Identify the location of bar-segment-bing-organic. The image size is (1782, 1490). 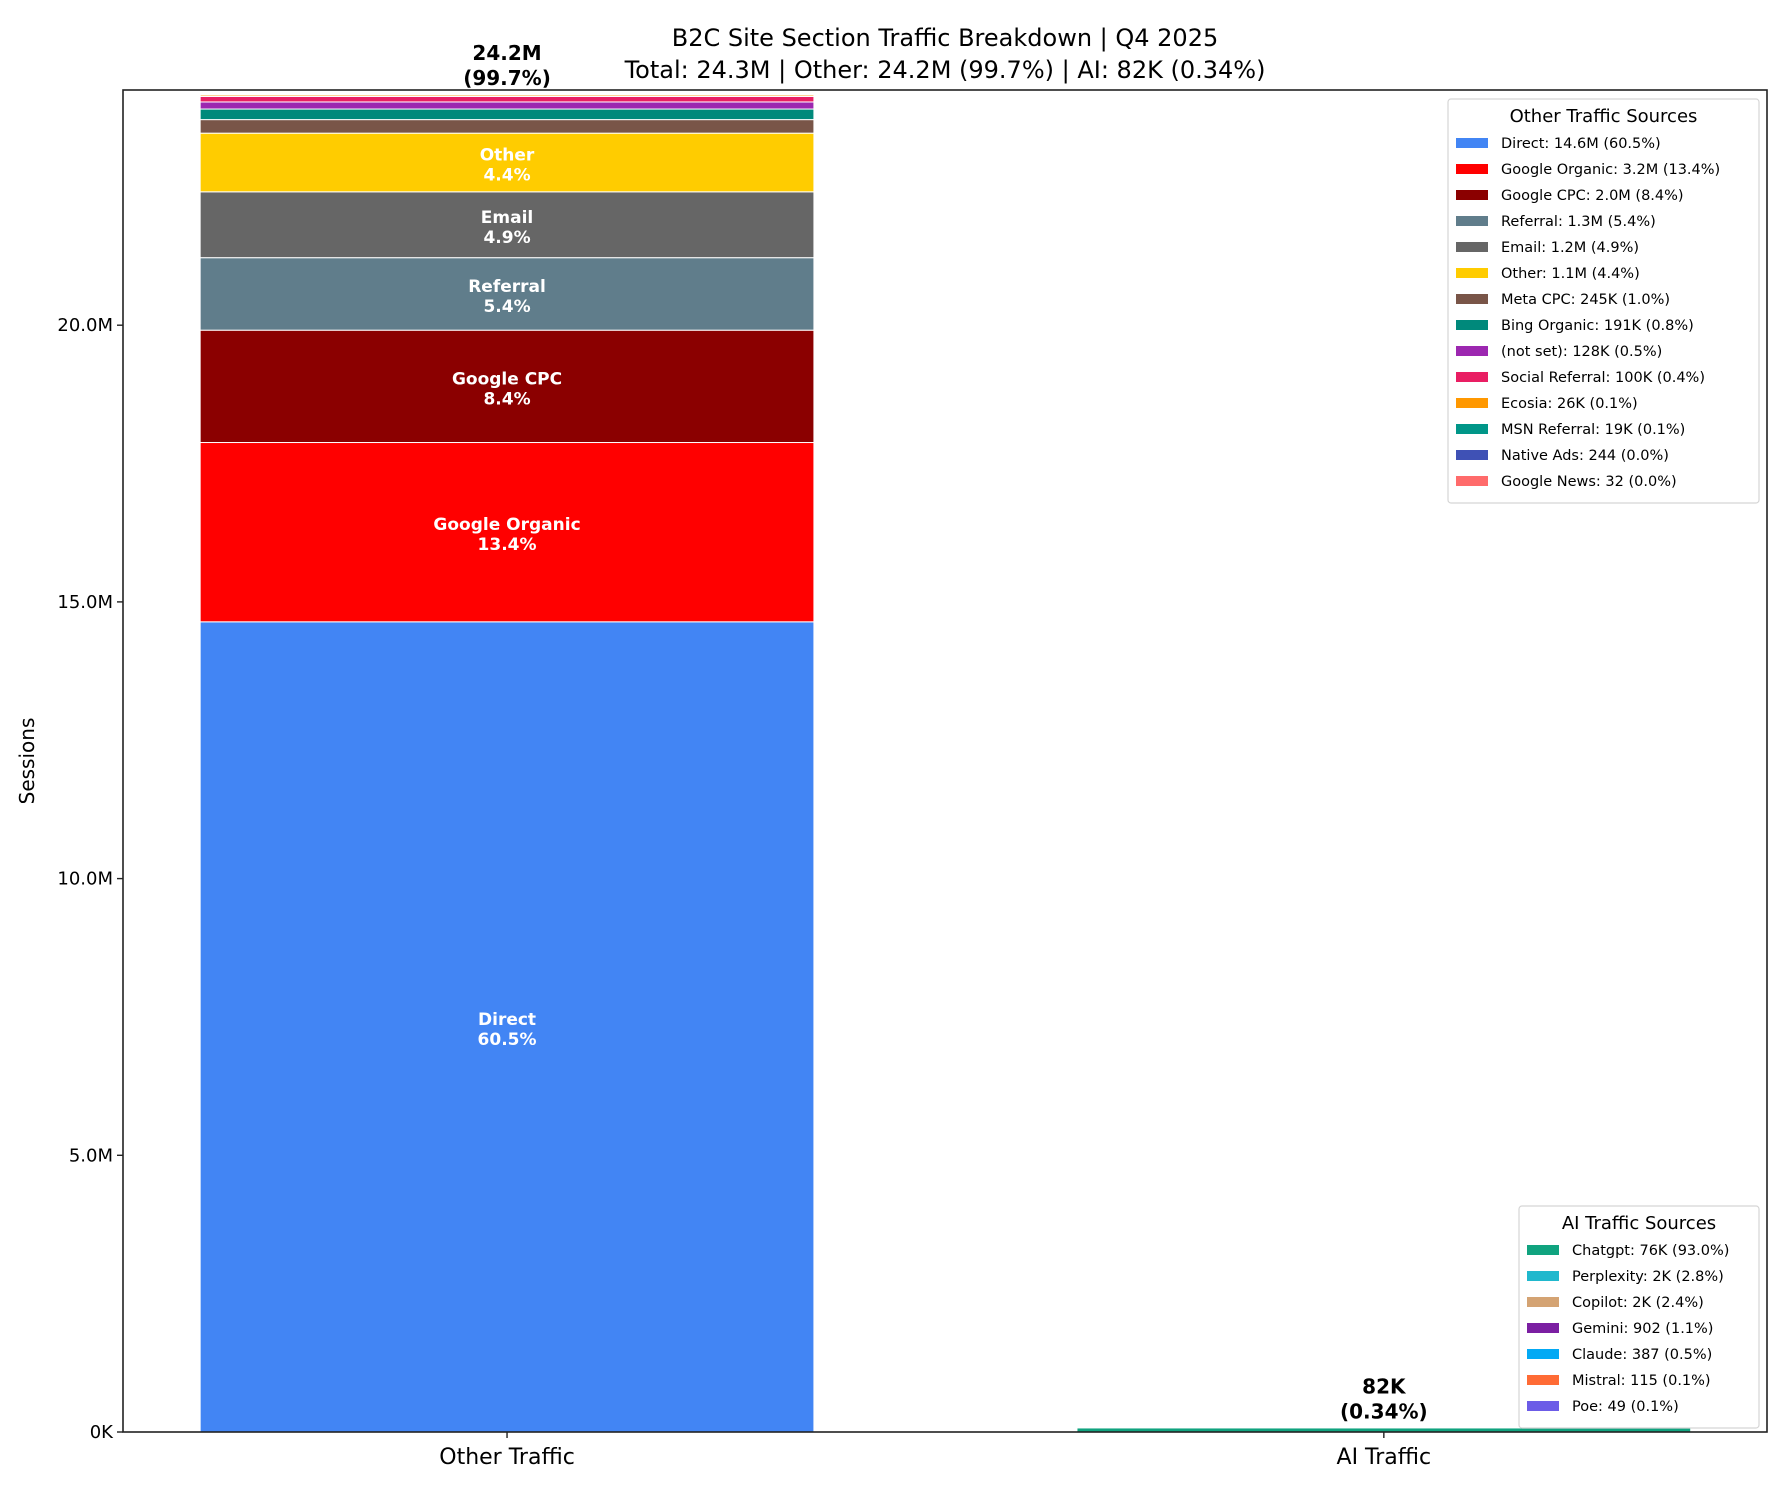
(507, 114).